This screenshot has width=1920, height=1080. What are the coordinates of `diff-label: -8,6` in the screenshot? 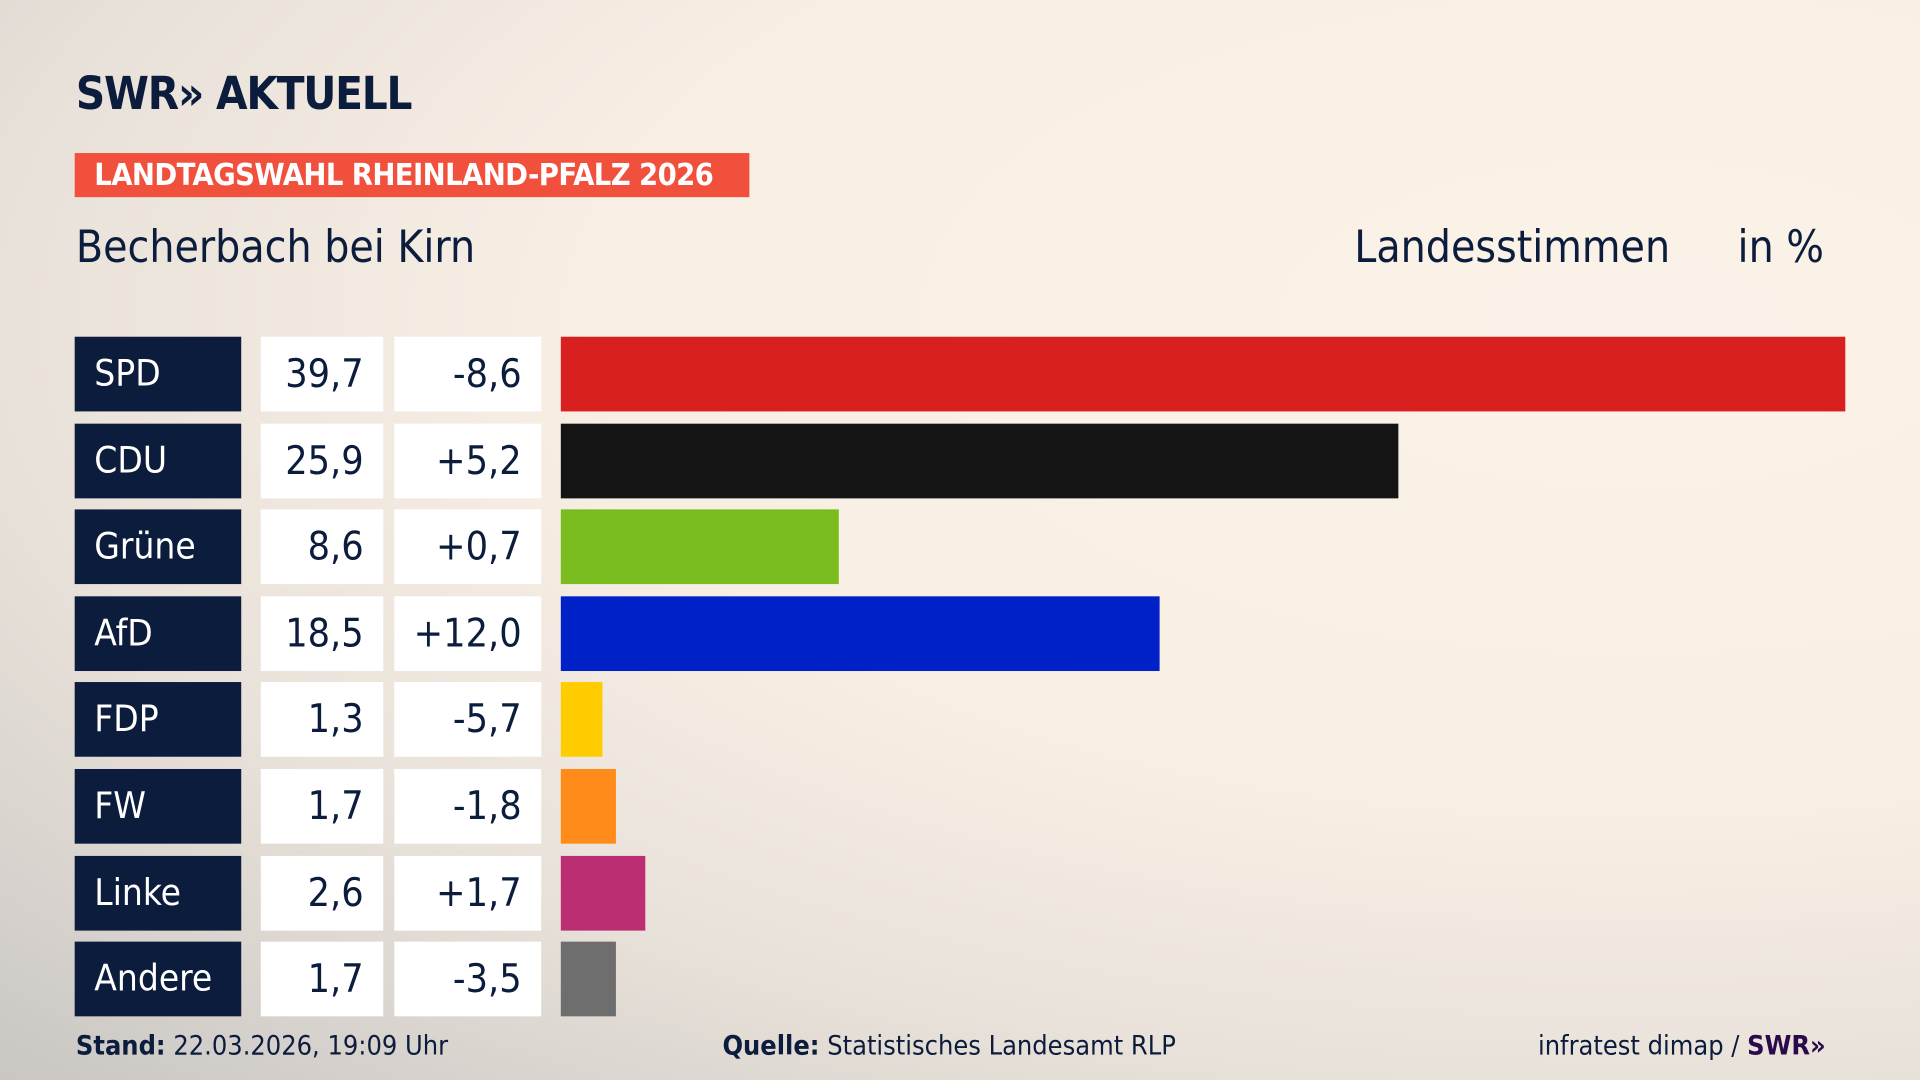 It's located at (468, 374).